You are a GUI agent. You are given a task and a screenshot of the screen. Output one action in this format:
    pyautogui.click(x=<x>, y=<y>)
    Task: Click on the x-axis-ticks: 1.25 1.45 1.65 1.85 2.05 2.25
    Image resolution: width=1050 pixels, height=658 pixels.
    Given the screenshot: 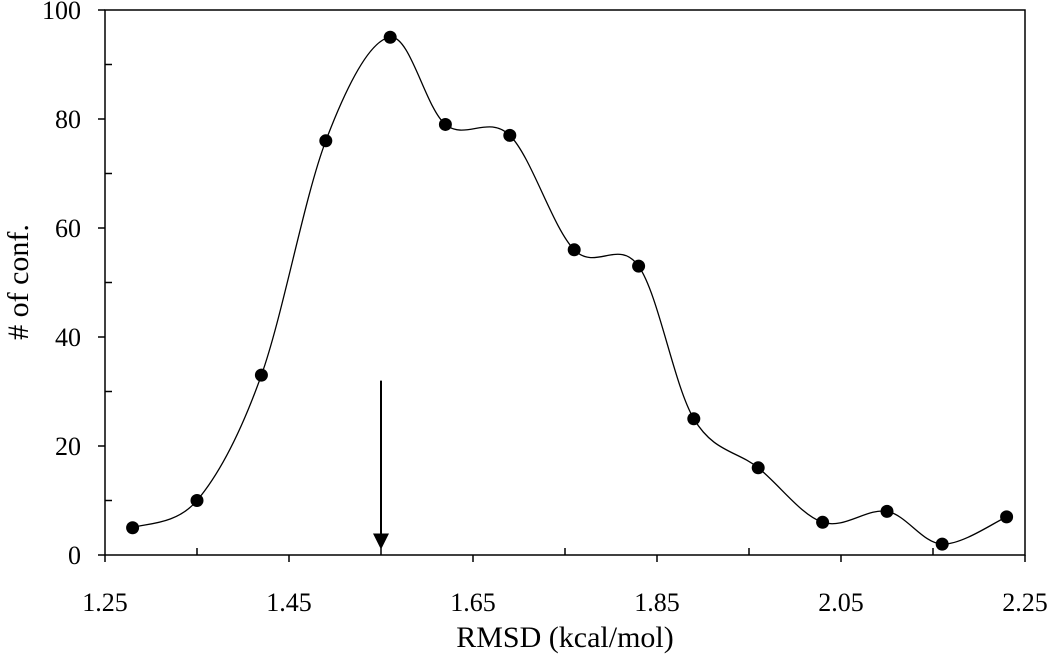 What is the action you would take?
    pyautogui.click(x=565, y=582)
    